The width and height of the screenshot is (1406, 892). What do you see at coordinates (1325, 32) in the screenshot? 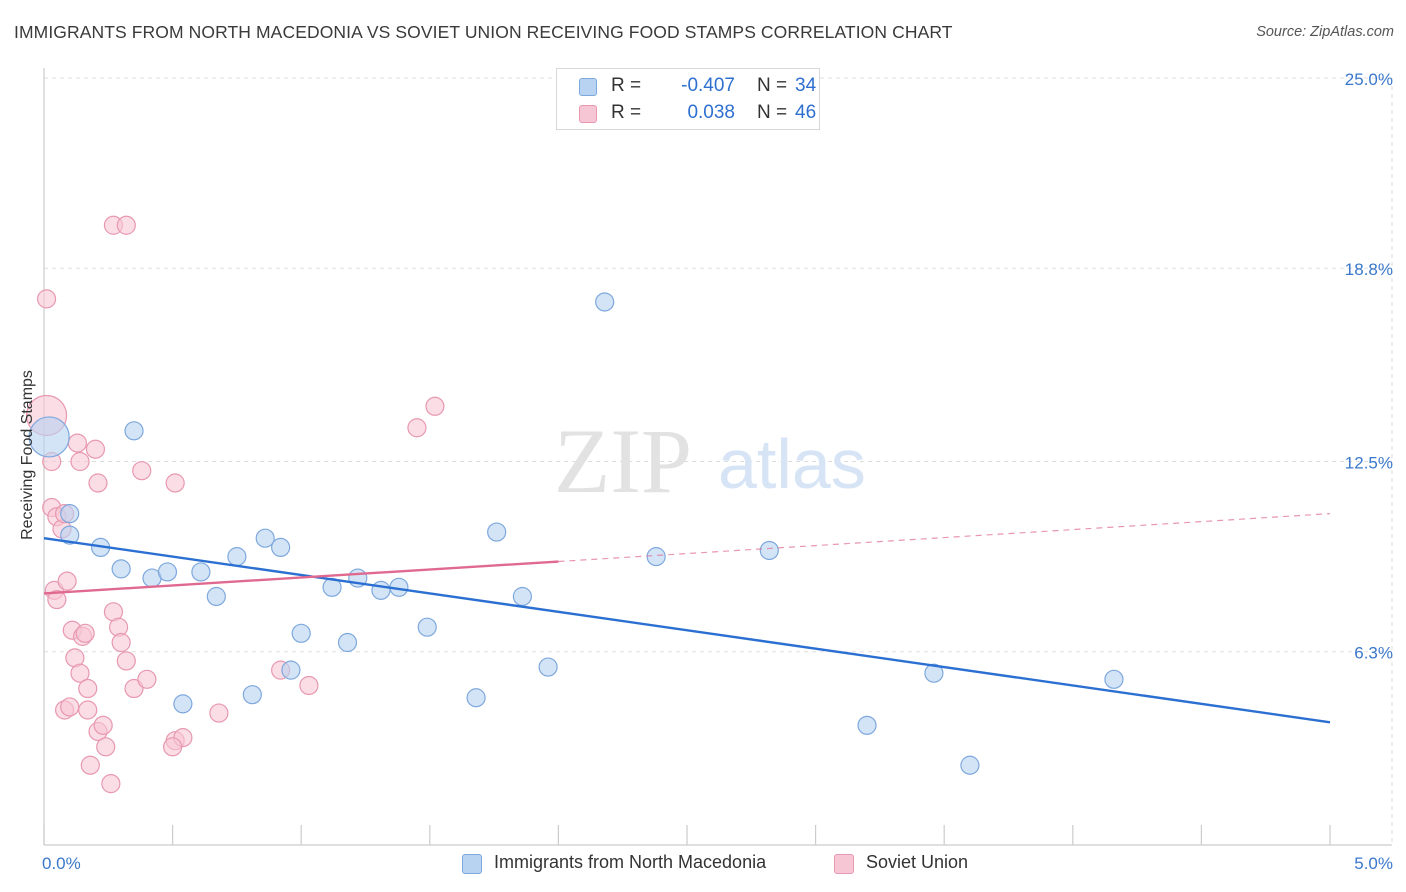
I see `source-label: Source: ZipAtlas.com` at bounding box center [1325, 32].